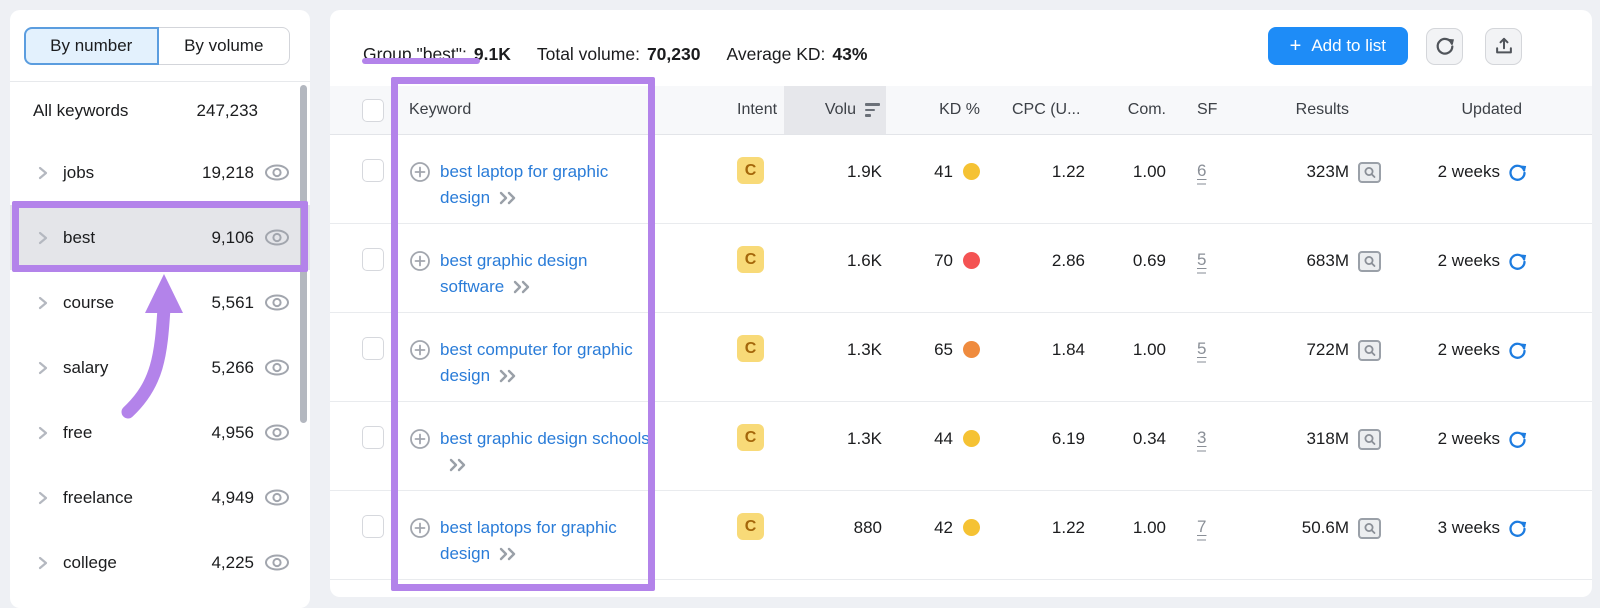  What do you see at coordinates (160, 562) in the screenshot?
I see `sidebar-item: college 4,225` at bounding box center [160, 562].